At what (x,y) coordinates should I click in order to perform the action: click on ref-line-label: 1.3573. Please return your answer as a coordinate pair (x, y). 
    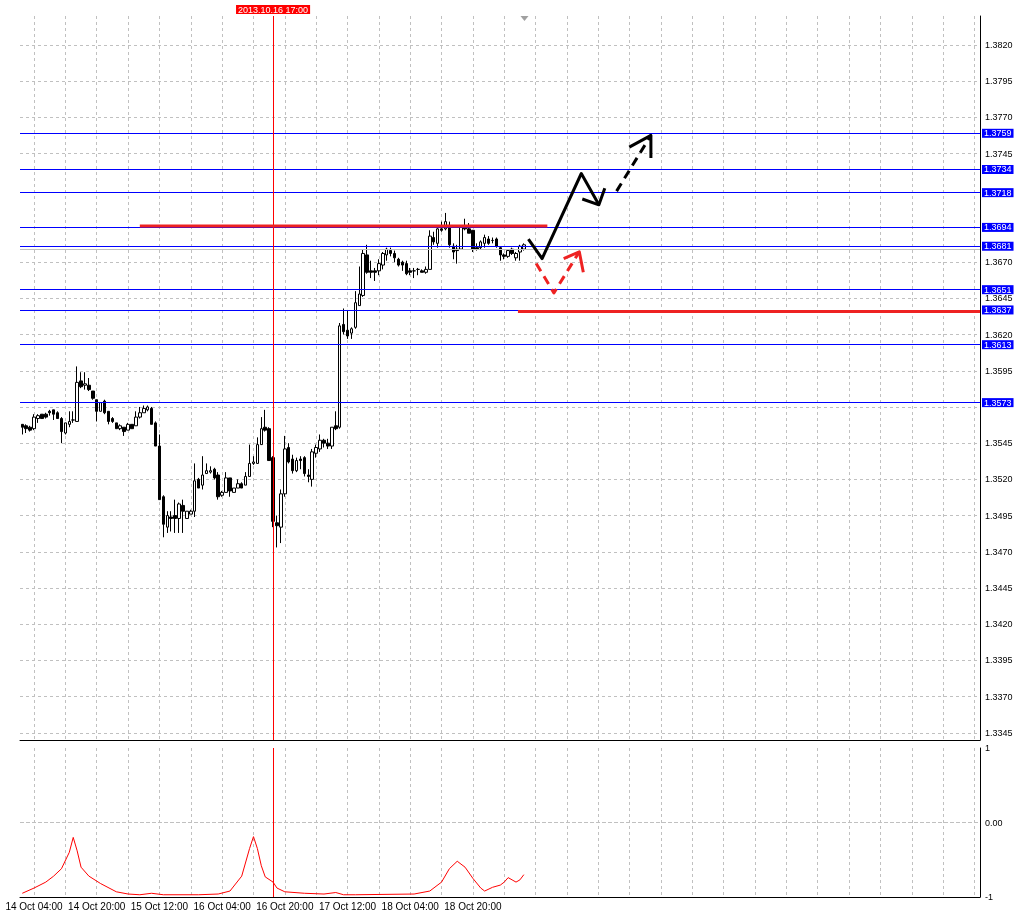
    Looking at the image, I should click on (998, 402).